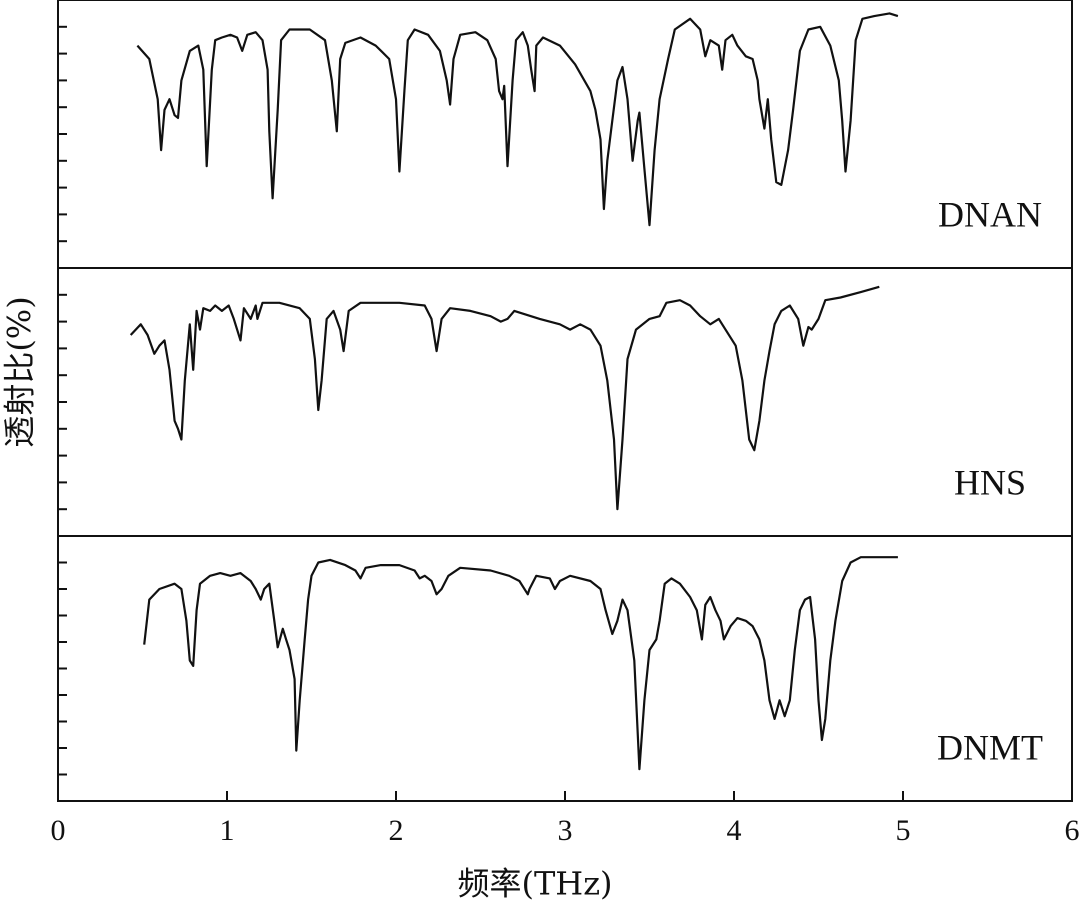 This screenshot has height=909, width=1080. I want to click on x-tick-label: 5, so click(903, 830).